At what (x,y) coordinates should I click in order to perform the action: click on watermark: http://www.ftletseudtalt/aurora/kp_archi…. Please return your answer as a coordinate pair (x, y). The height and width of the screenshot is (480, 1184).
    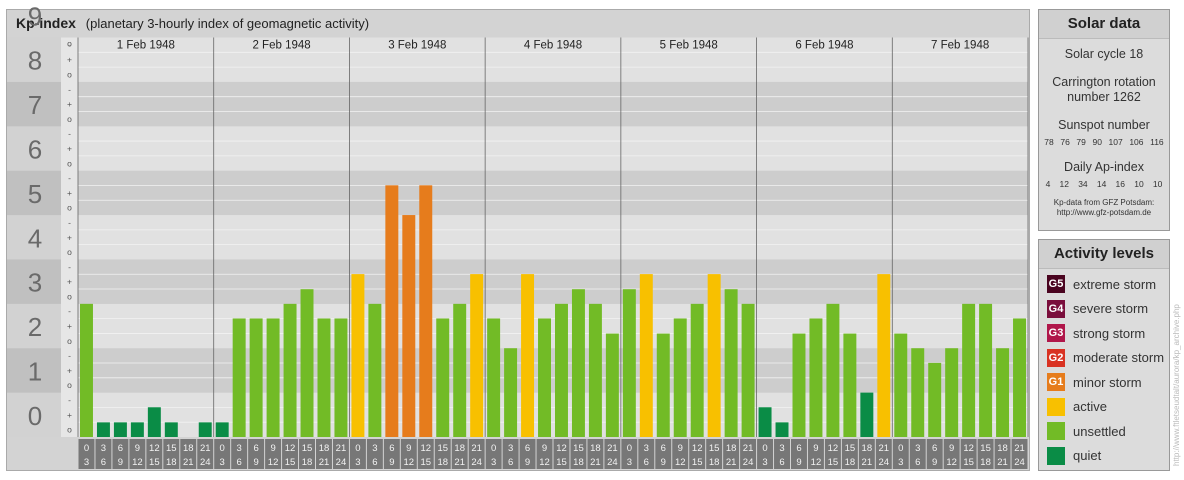
    Looking at the image, I should click on (1176, 385).